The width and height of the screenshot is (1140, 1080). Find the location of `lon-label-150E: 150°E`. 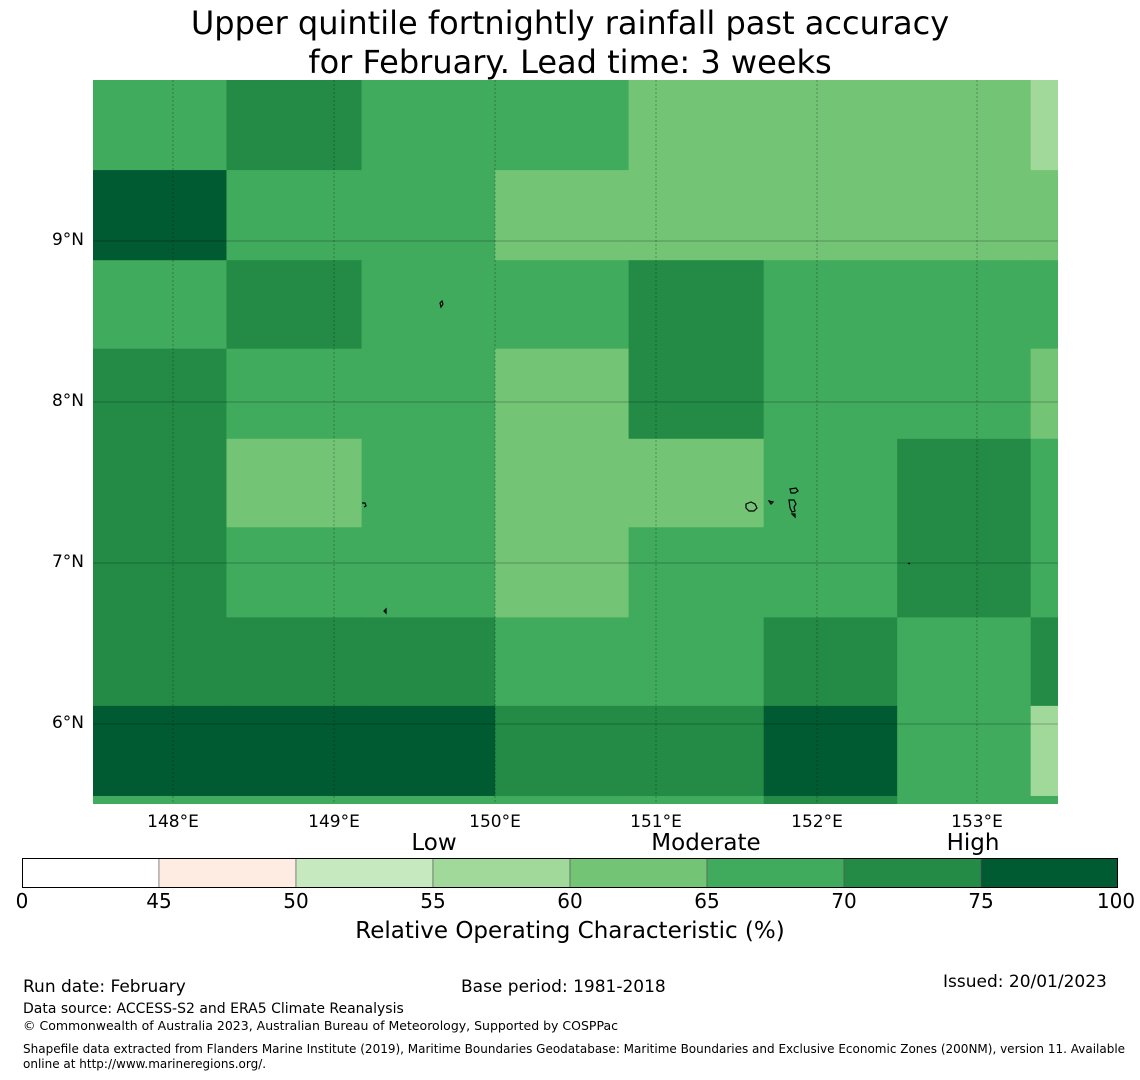

lon-label-150E: 150°E is located at coordinates (495, 822).